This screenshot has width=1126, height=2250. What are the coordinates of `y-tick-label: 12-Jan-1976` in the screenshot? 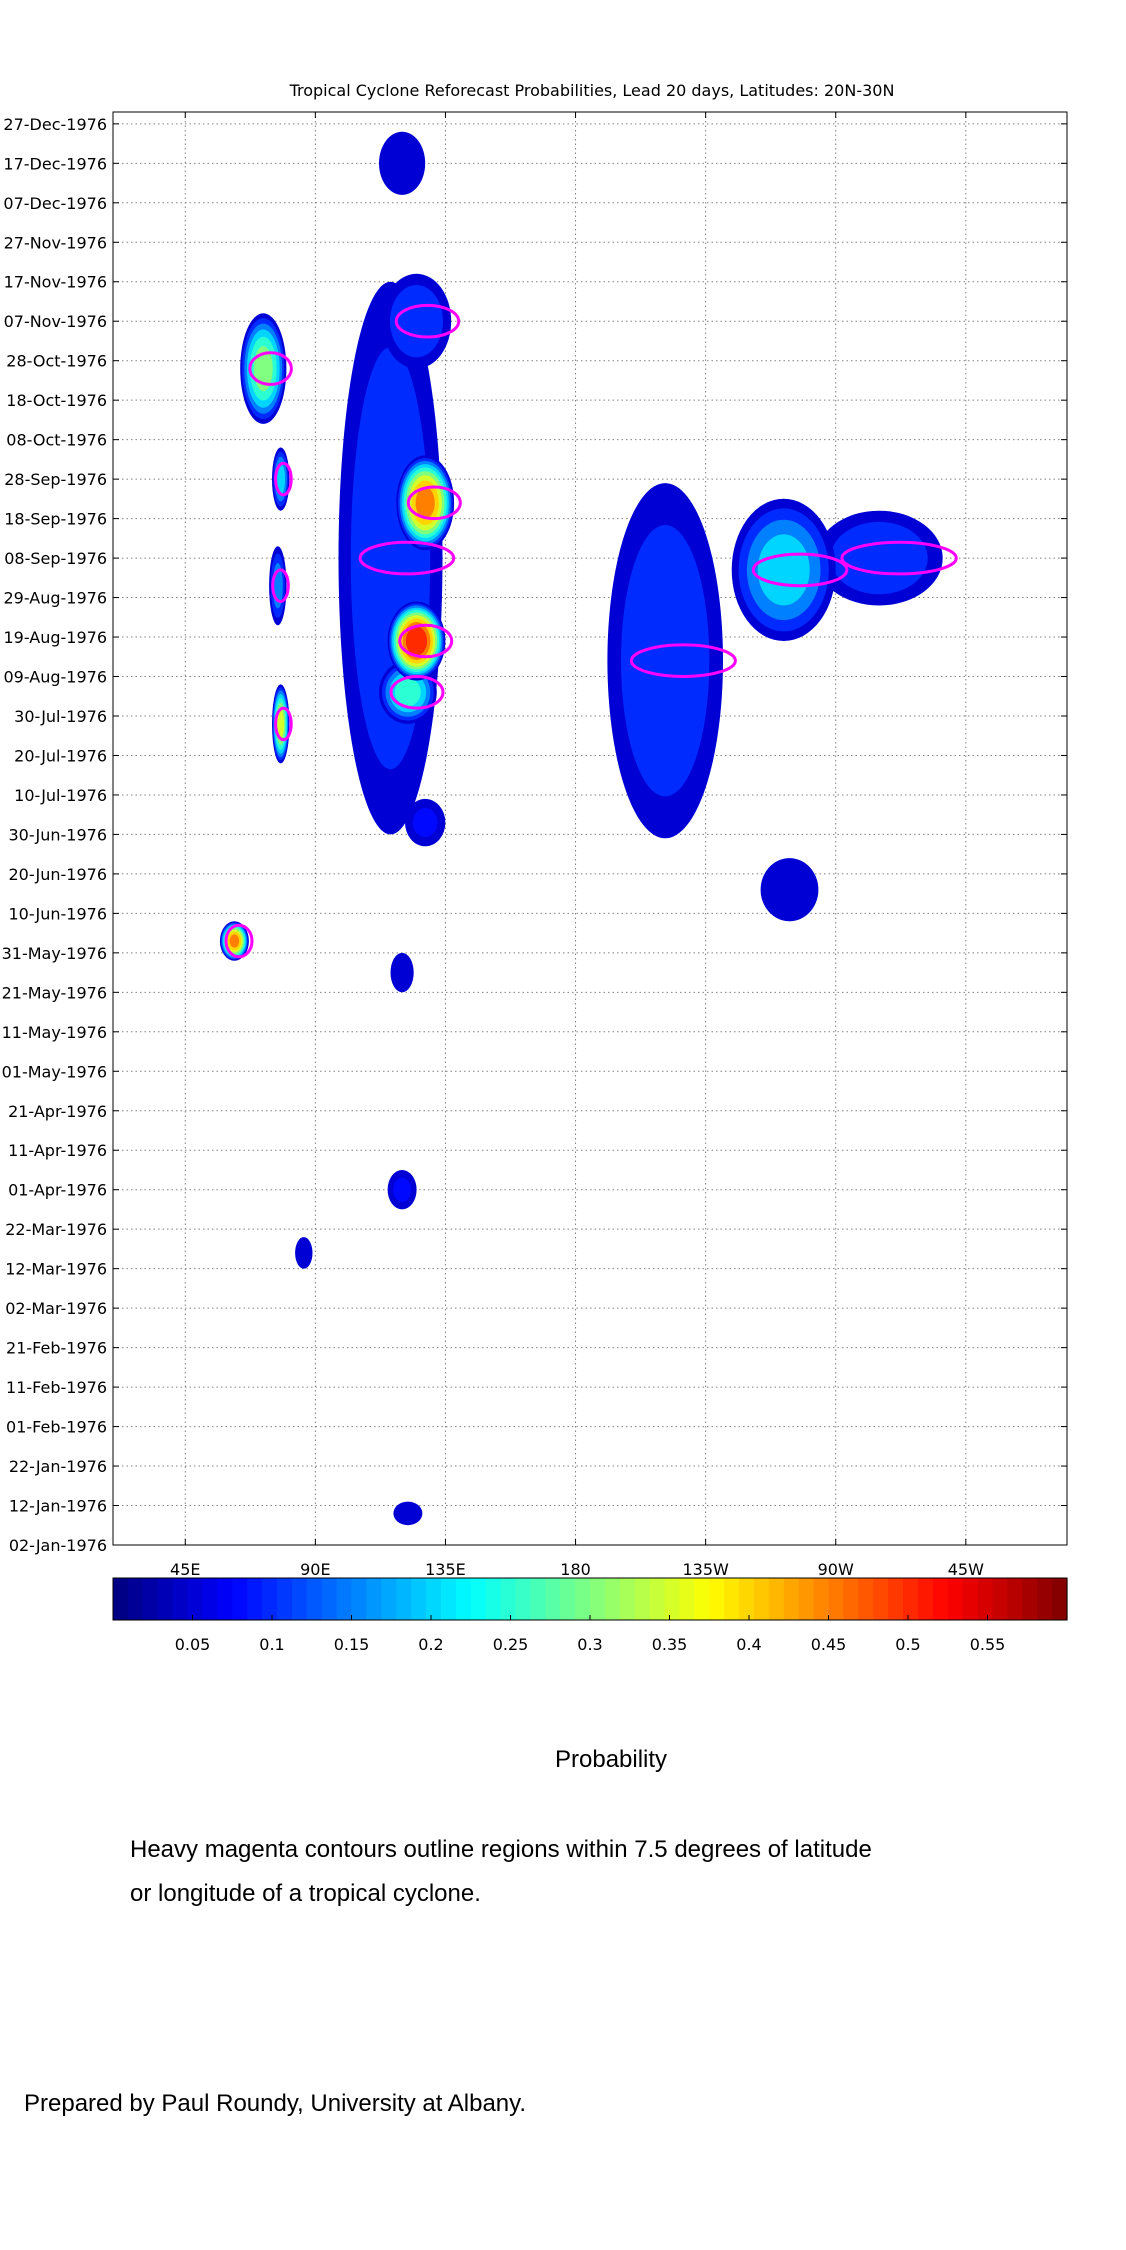 It's located at (58, 1506).